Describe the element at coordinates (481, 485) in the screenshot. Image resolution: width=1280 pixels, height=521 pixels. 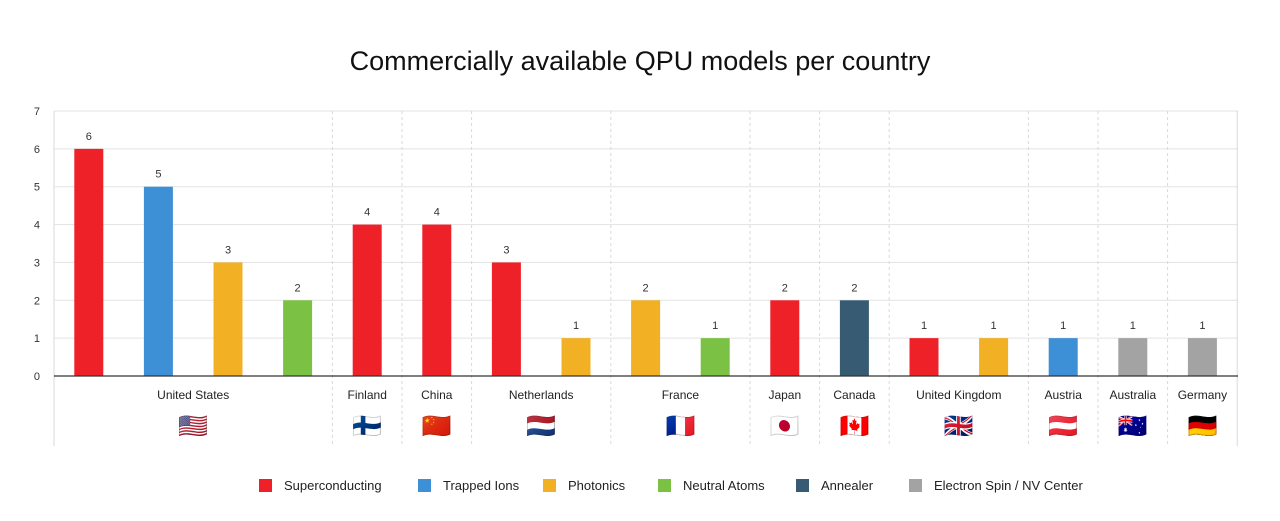
I see `legend-label: Trapped Ions` at that location.